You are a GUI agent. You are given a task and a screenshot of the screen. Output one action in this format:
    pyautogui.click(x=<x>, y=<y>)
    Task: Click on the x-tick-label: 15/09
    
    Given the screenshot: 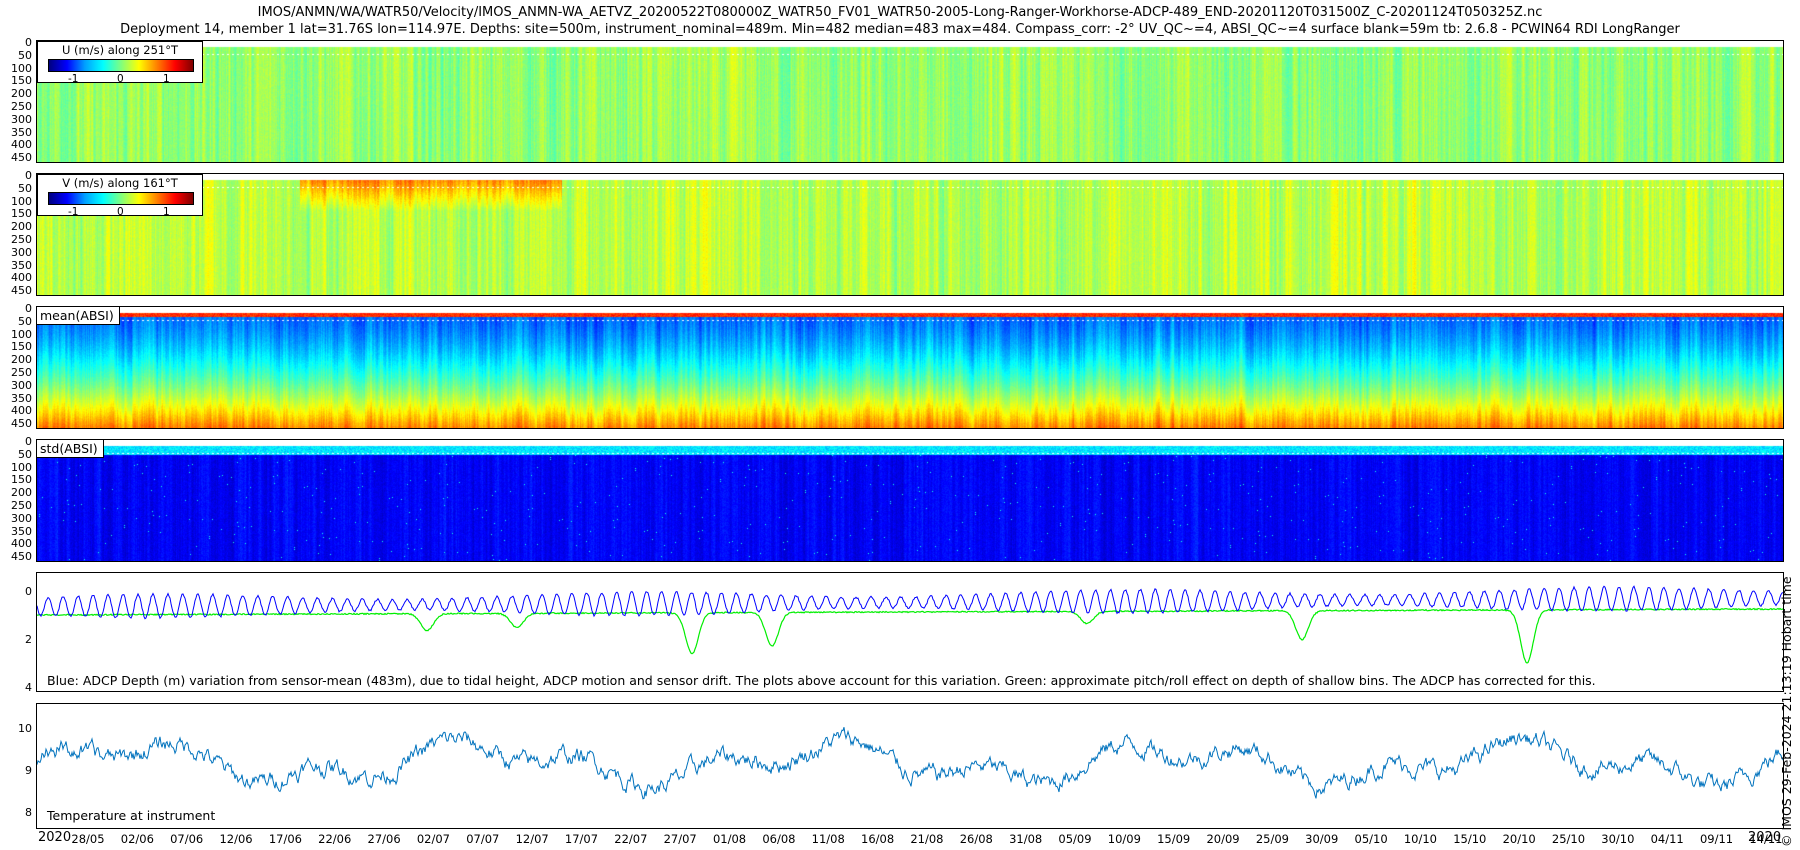 What is the action you would take?
    pyautogui.click(x=1174, y=839)
    